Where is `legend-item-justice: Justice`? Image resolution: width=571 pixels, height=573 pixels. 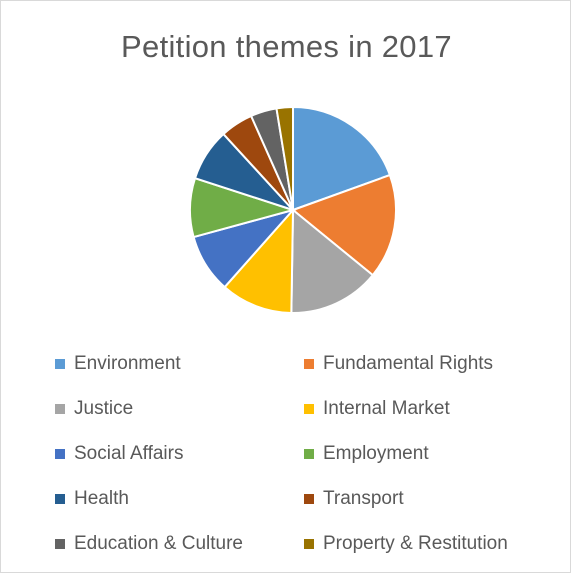 legend-item-justice: Justice is located at coordinates (94, 409).